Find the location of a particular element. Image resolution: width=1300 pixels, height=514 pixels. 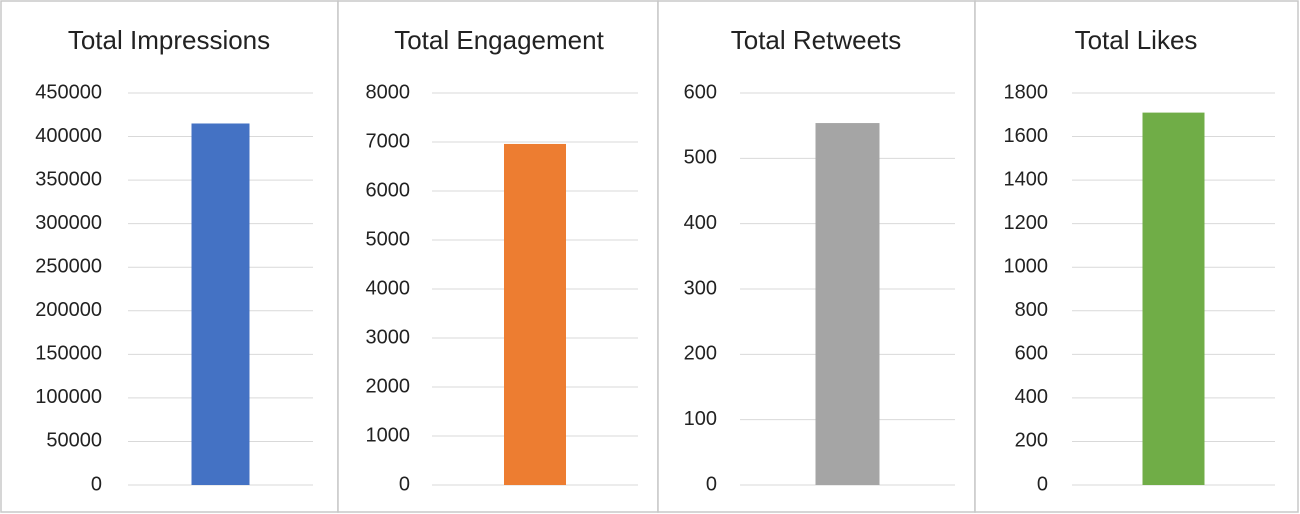

y-tick-label: 450000 is located at coordinates (68, 92).